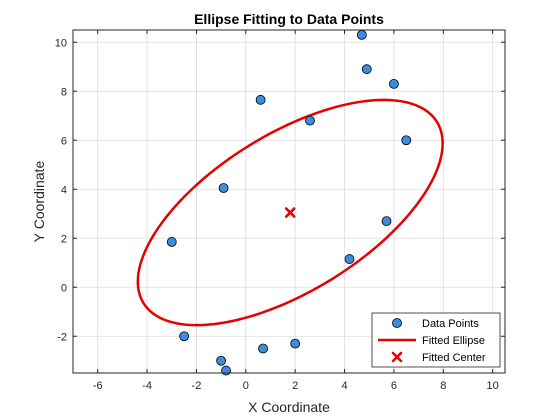 The width and height of the screenshot is (560, 420). What do you see at coordinates (289, 407) in the screenshot?
I see `x-axis-label: X Coordinate` at bounding box center [289, 407].